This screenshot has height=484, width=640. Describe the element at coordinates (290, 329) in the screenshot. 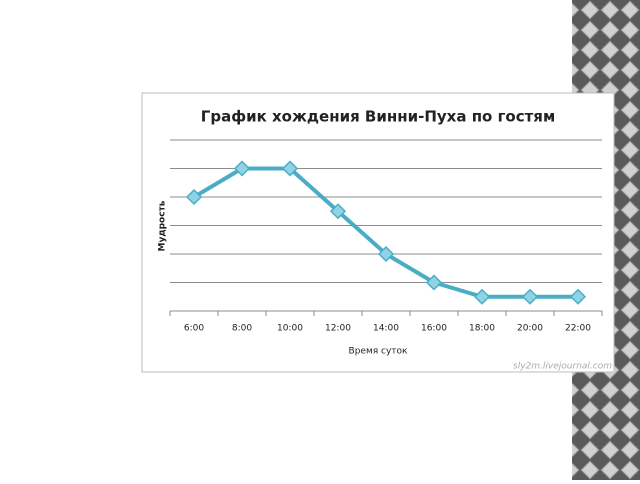

I see `x-tick-label: 10:00` at that location.